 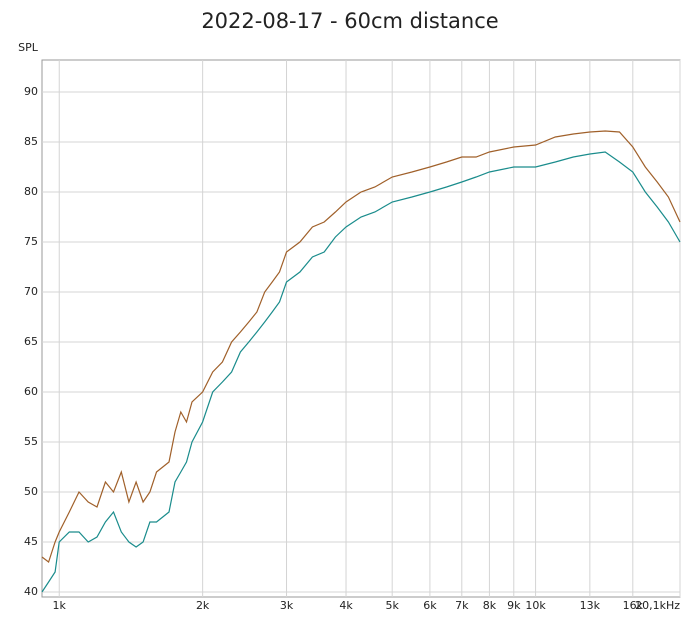 I want to click on x-tick-label: 6k, so click(x=430, y=605).